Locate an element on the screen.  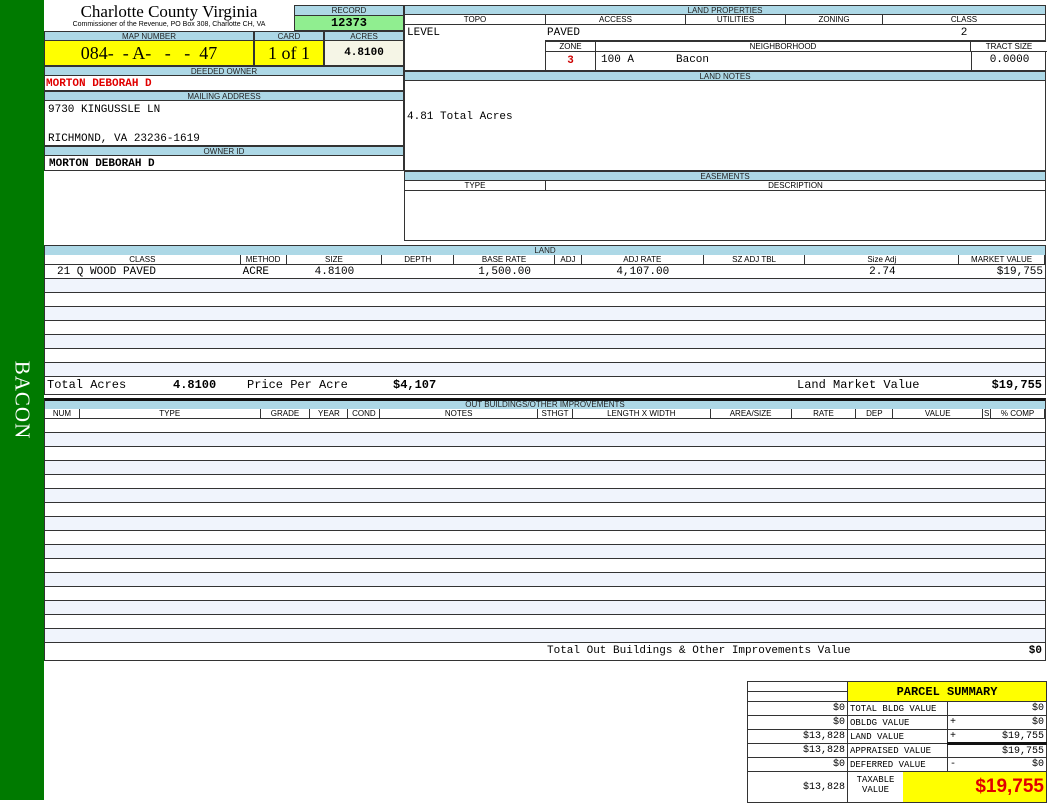
summary-value-text: $19,755 is located at coordinates (1022, 736).